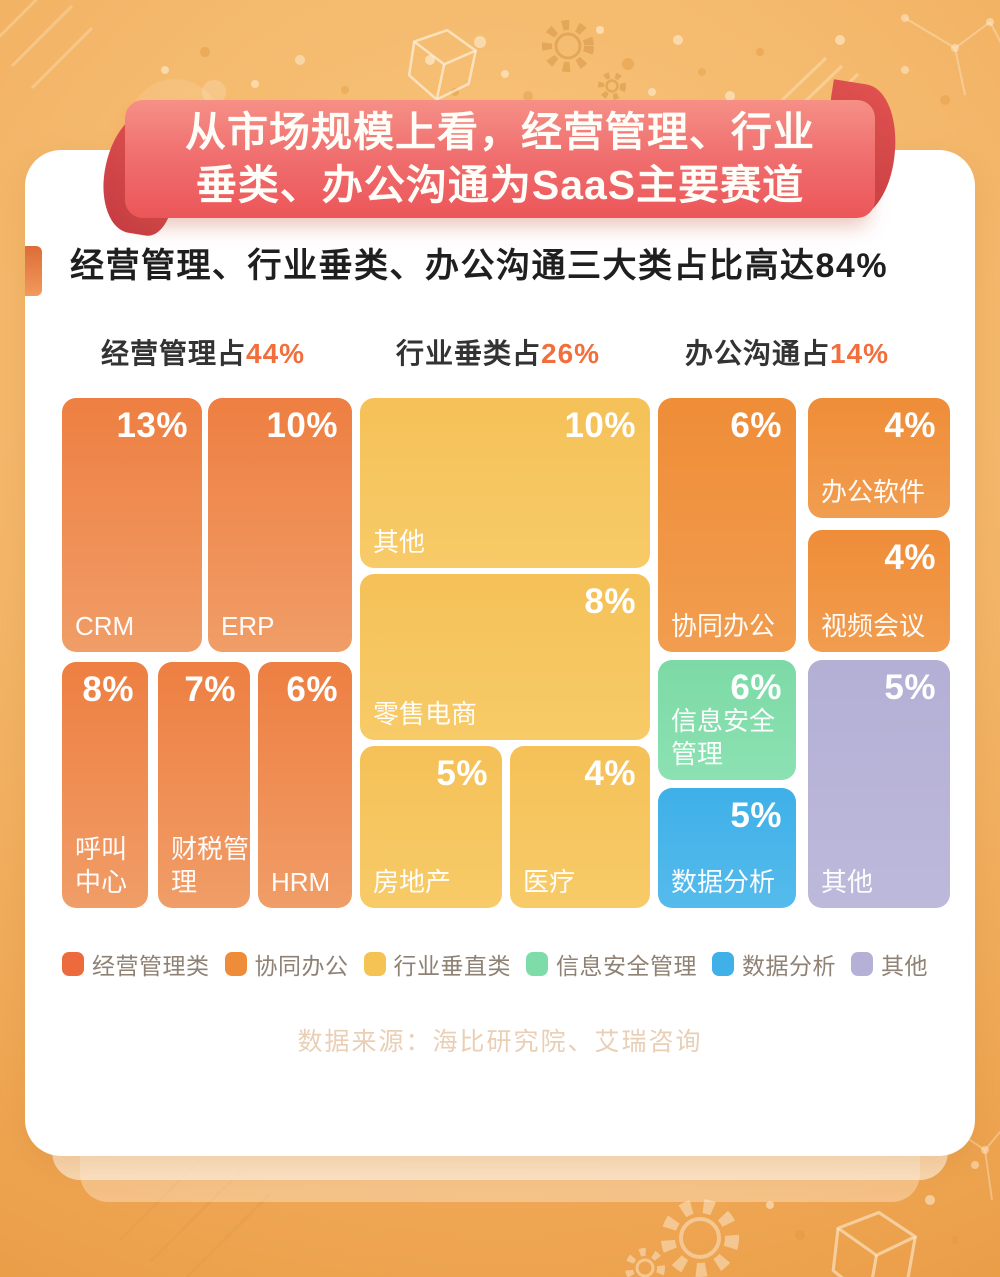 The width and height of the screenshot is (1000, 1277). What do you see at coordinates (204, 785) in the screenshot?
I see `treemap-block-tax-management: 7% 财税管理` at bounding box center [204, 785].